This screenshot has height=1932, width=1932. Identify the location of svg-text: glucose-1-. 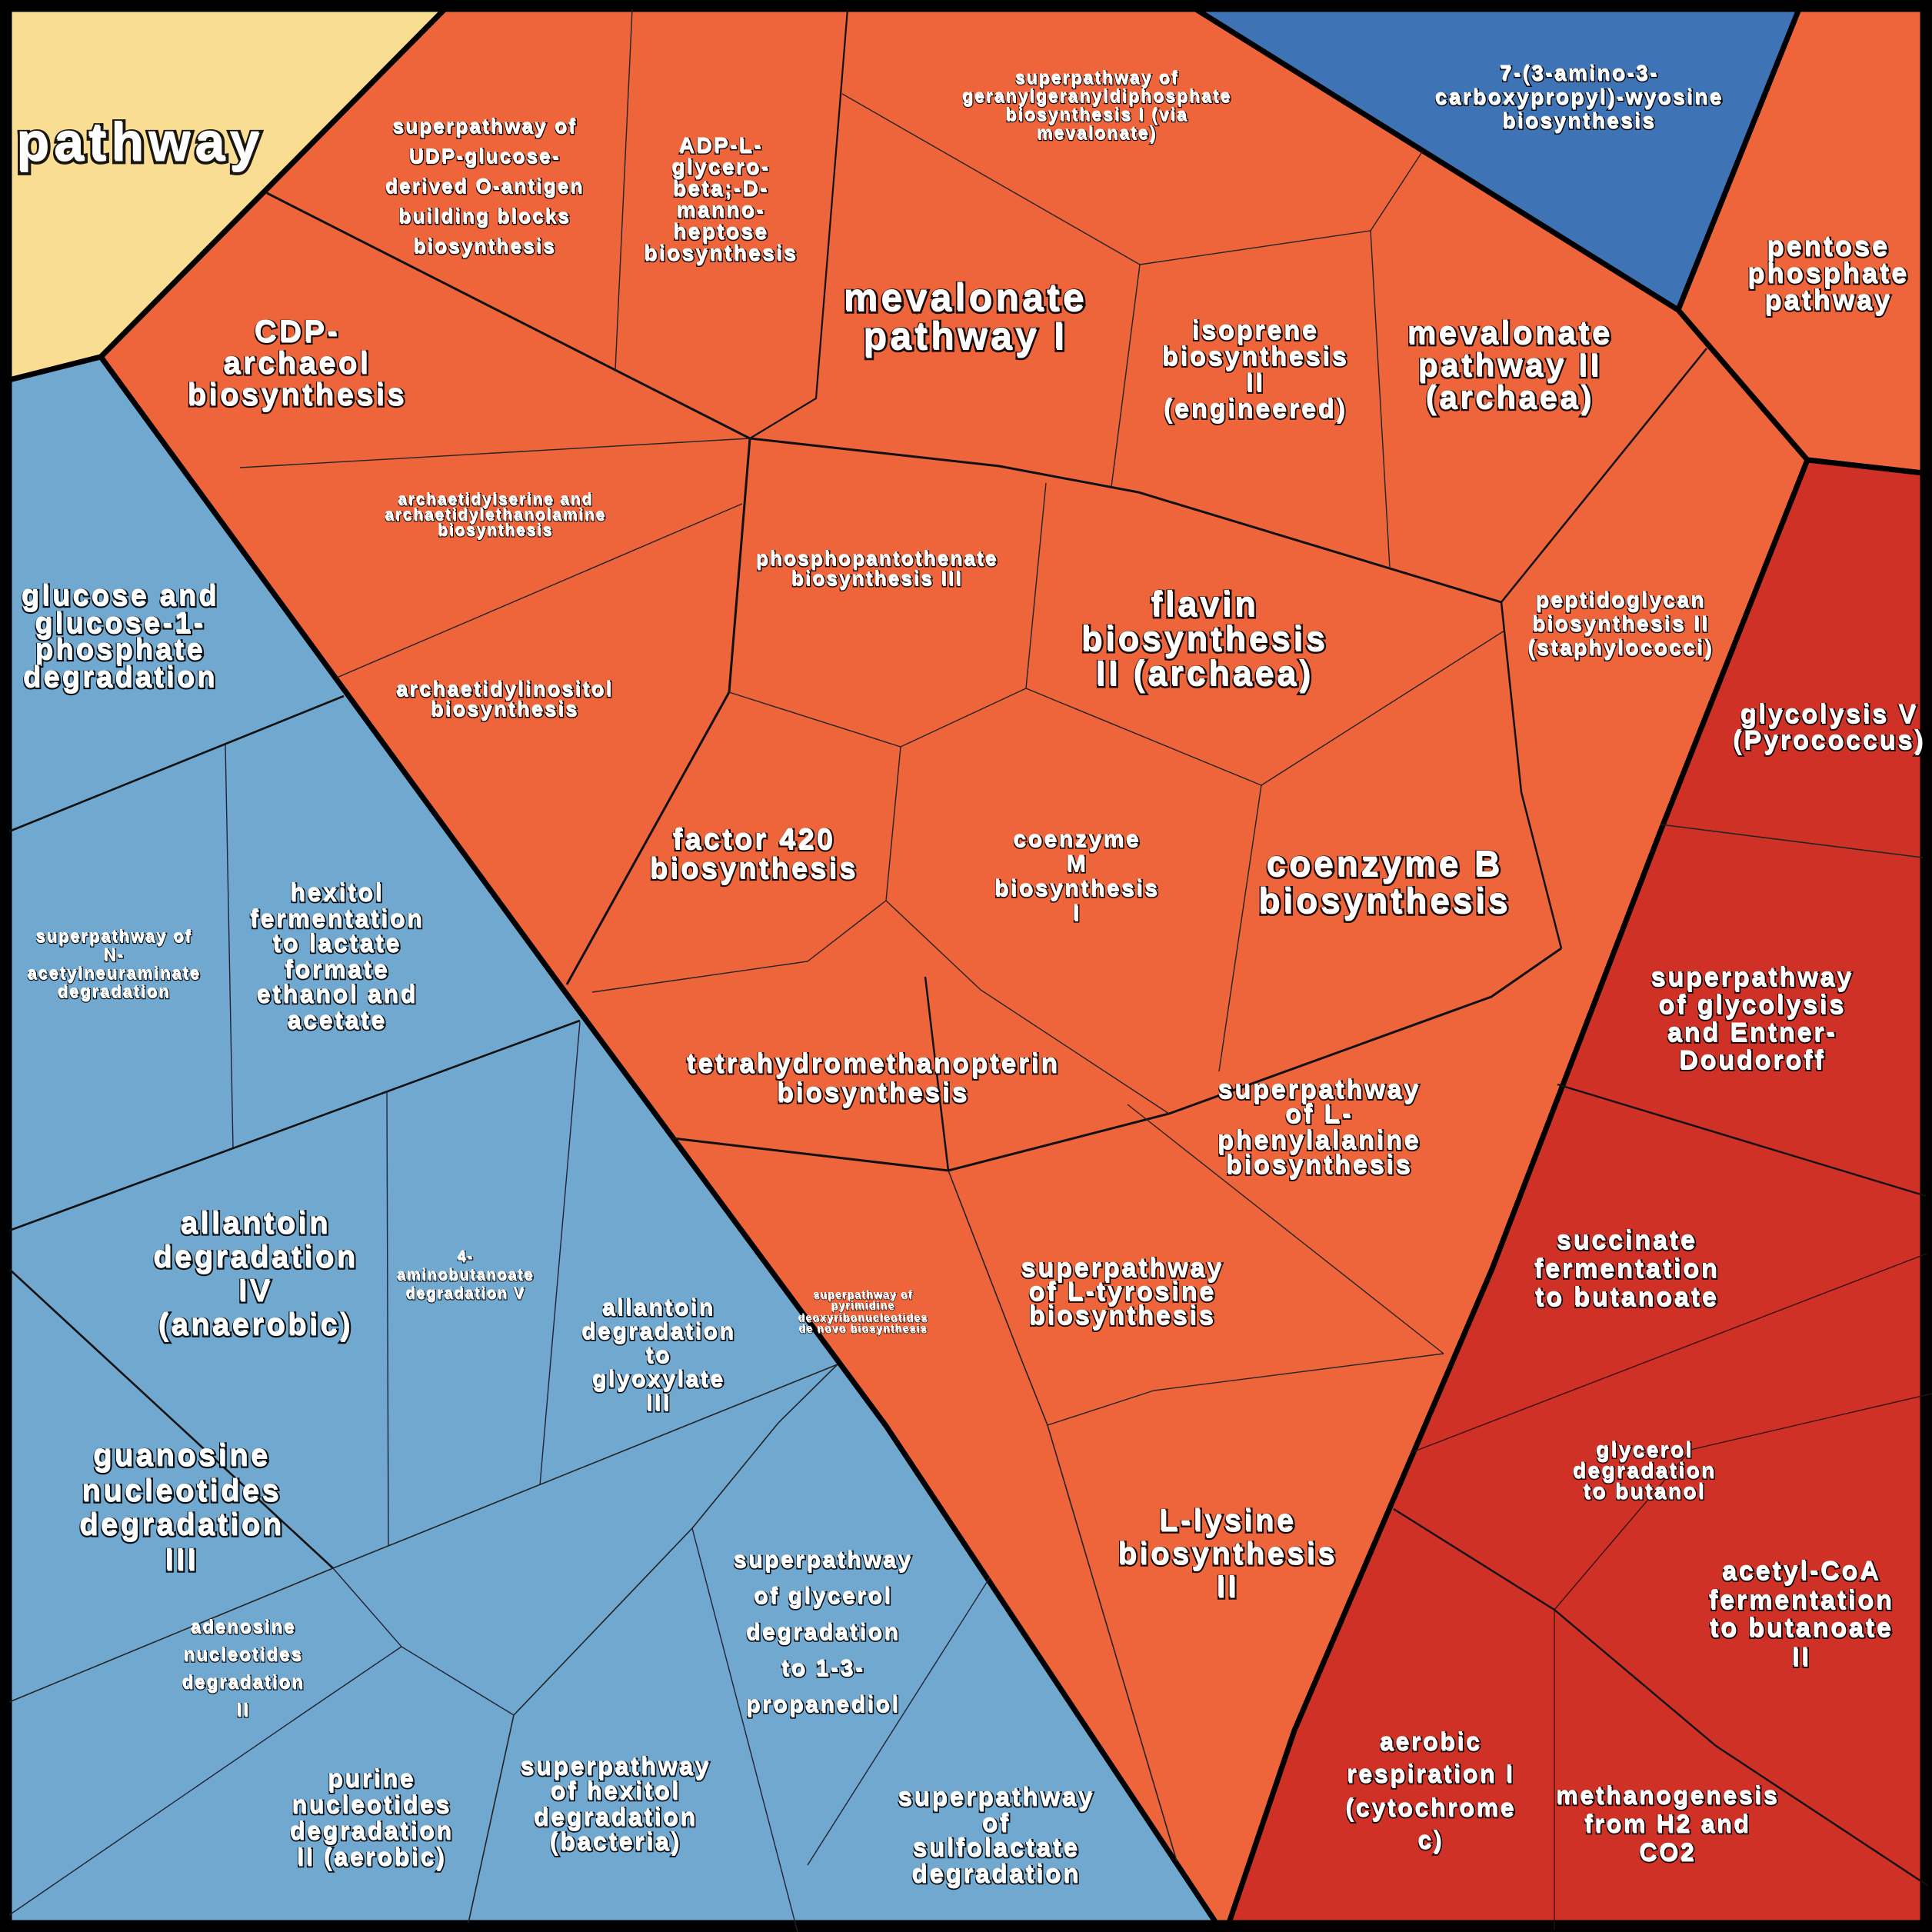
(120, 624).